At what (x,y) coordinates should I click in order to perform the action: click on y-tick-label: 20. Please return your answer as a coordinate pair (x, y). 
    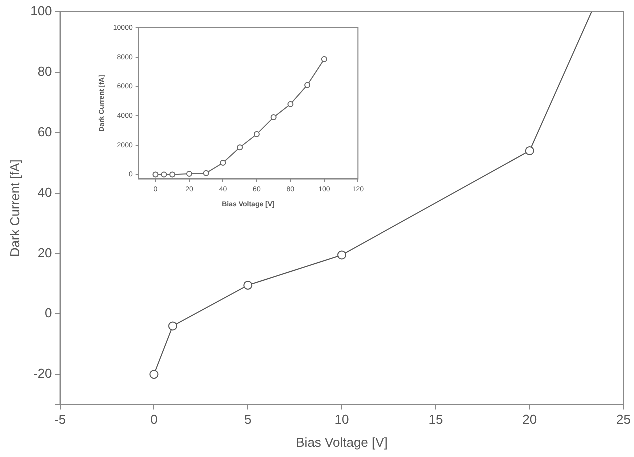
    Looking at the image, I should click on (45, 252).